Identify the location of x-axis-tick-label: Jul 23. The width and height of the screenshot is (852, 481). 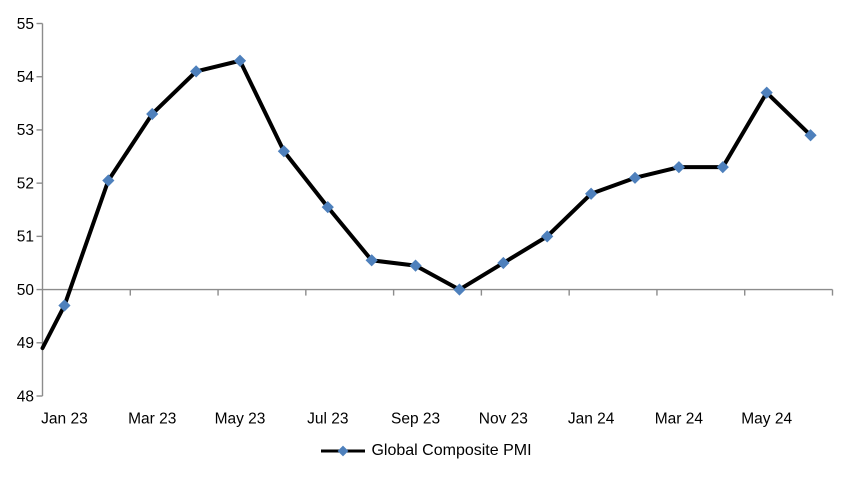
(327, 419).